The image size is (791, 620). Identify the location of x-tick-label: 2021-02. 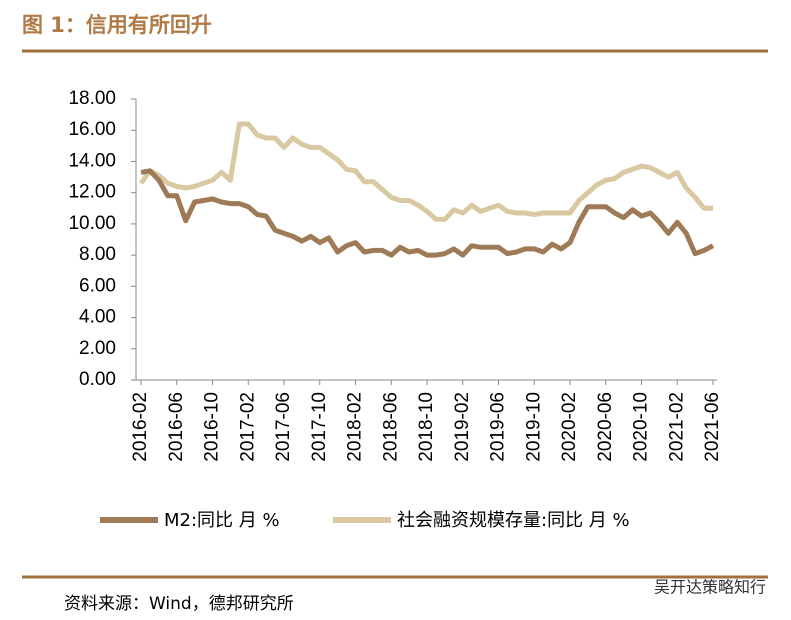
(676, 427).